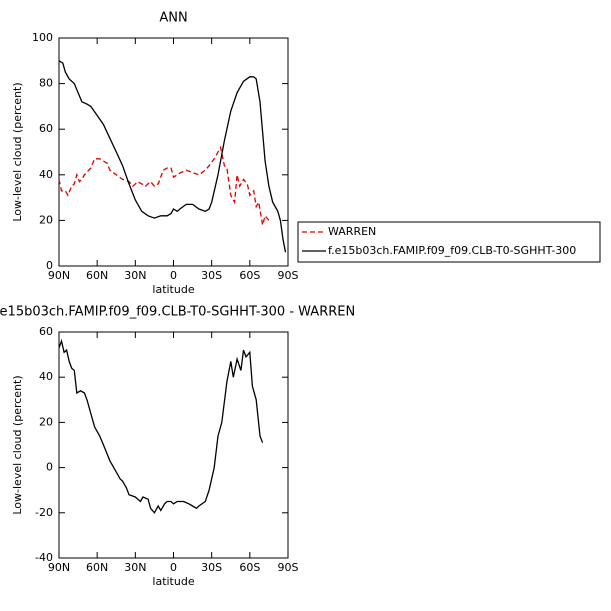  I want to click on y-tick-label: -40, so click(44, 557).